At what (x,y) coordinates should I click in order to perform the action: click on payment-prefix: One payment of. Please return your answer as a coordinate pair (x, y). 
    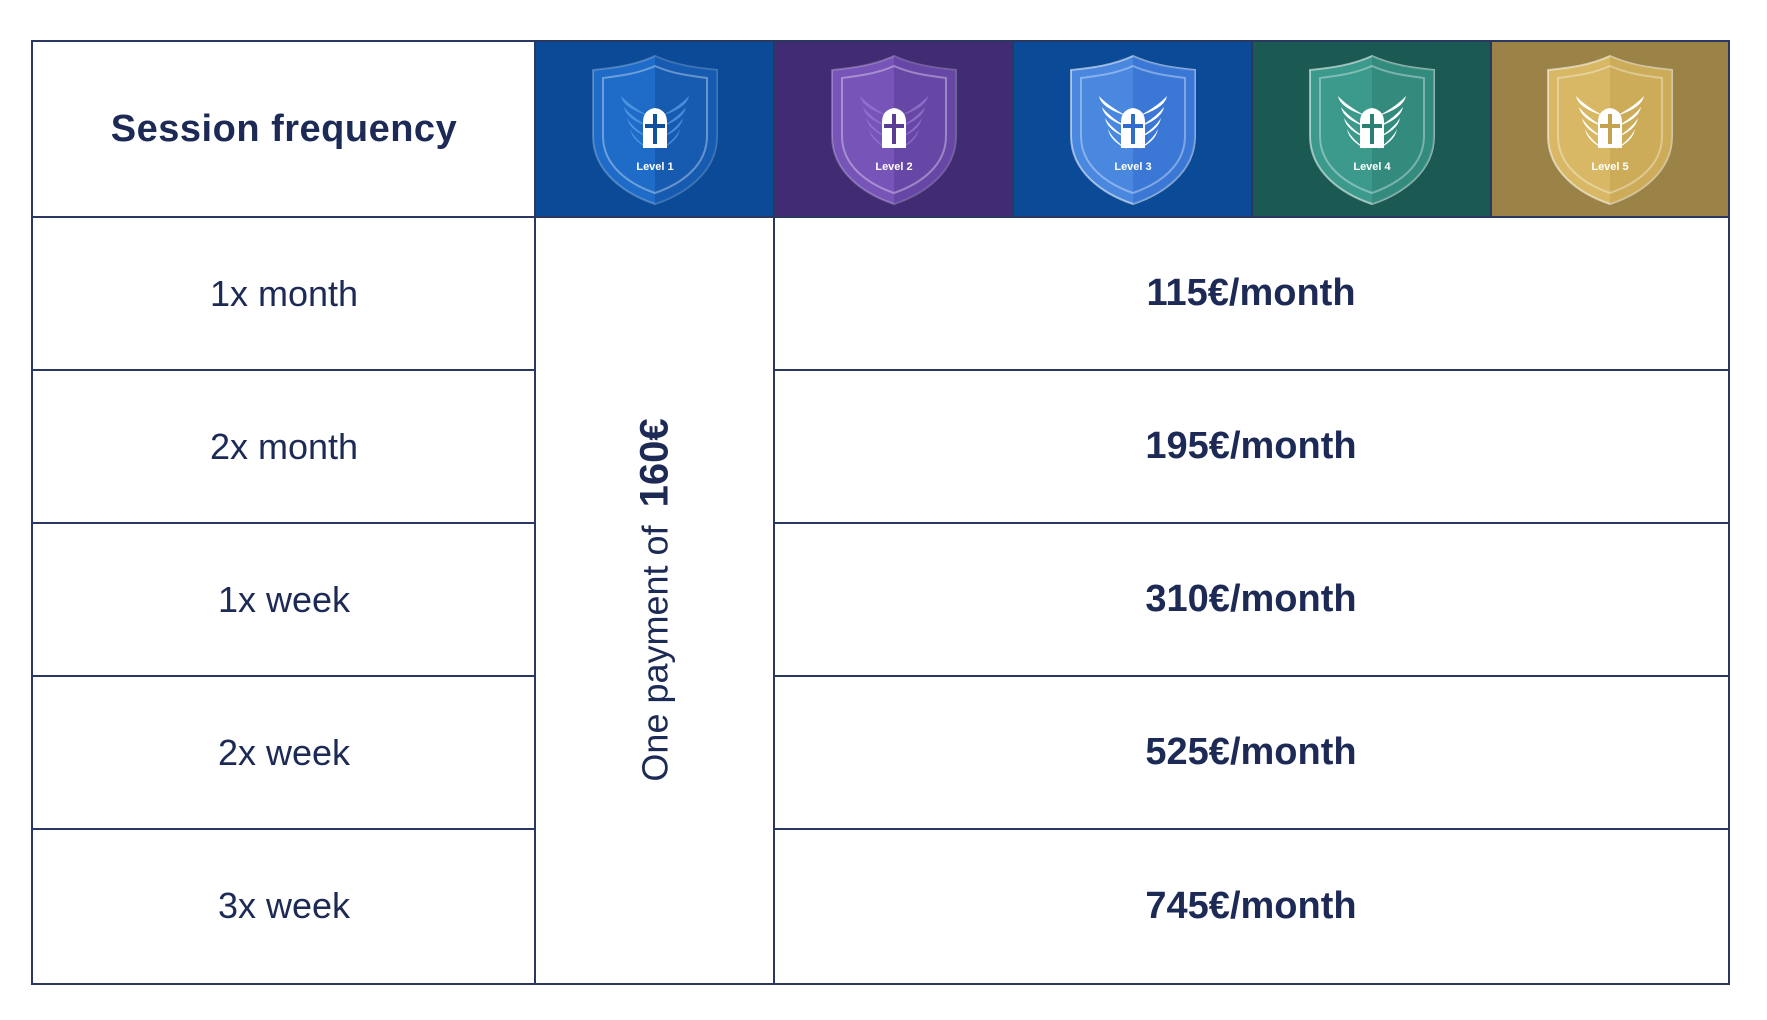
    Looking at the image, I should click on (654, 653).